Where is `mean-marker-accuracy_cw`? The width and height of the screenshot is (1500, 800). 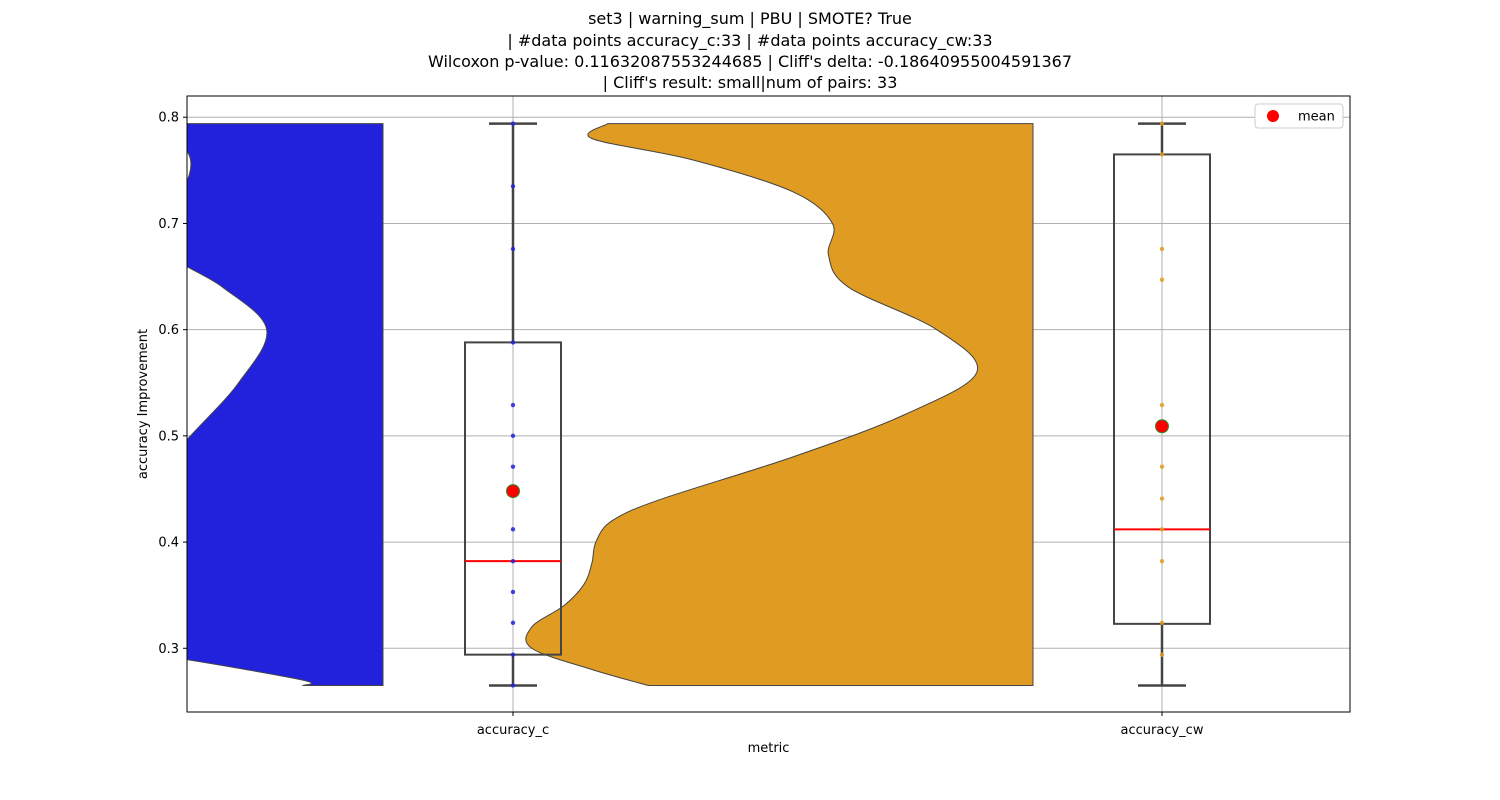
mean-marker-accuracy_cw is located at coordinates (1162, 426).